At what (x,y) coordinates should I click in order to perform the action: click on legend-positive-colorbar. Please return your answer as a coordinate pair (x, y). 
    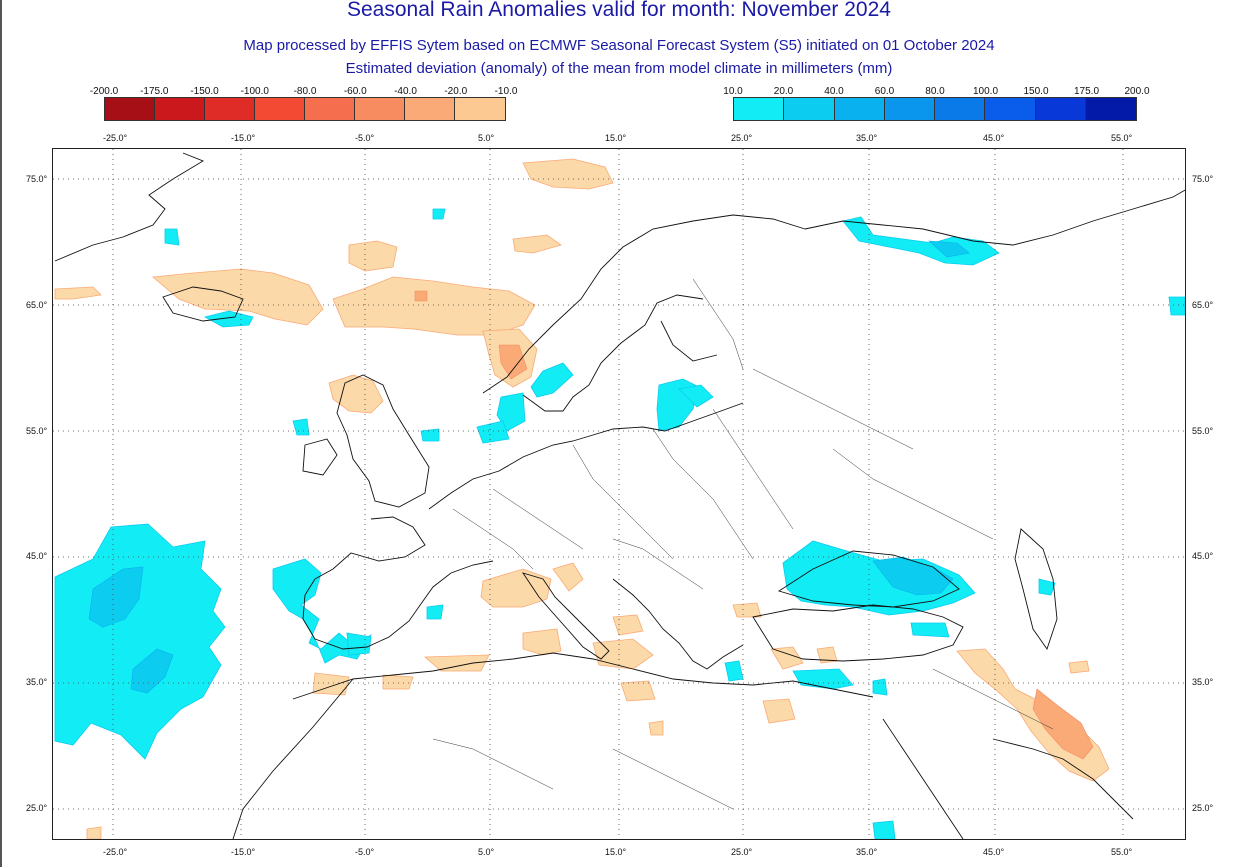
    Looking at the image, I should click on (935, 109).